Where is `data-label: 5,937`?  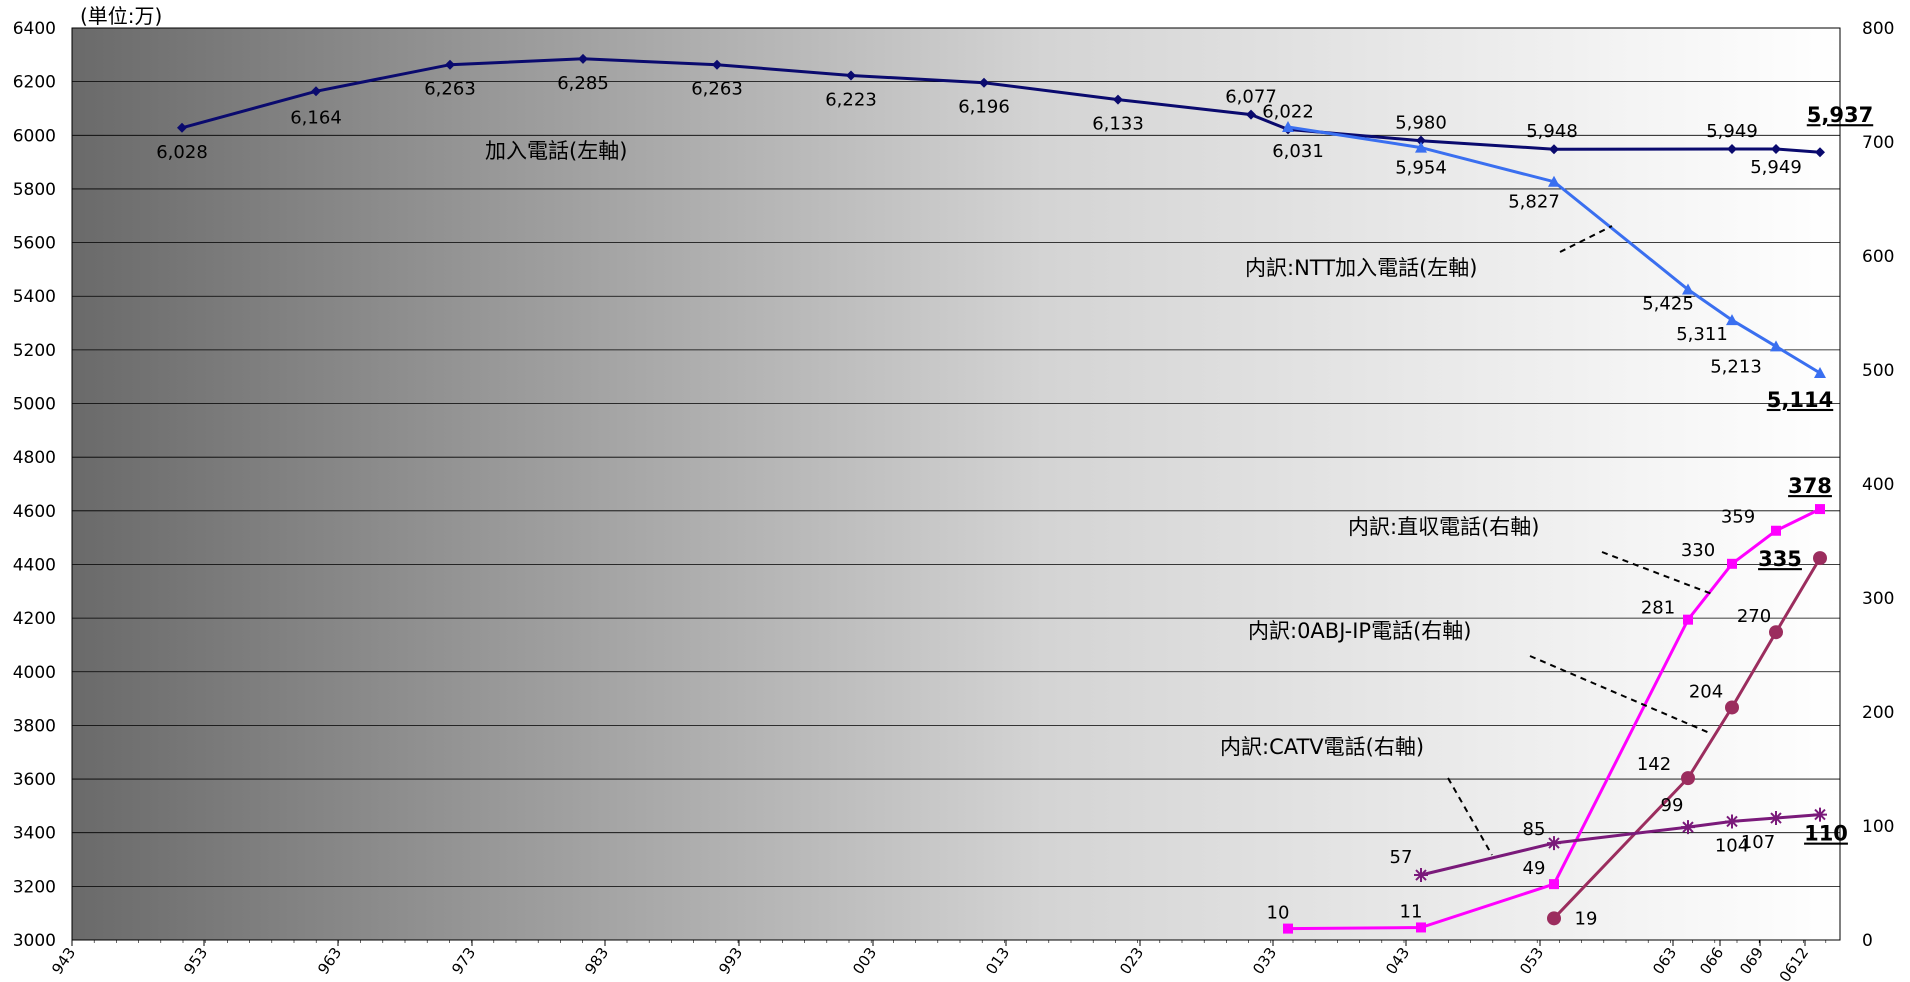 data-label: 5,937 is located at coordinates (1840, 115).